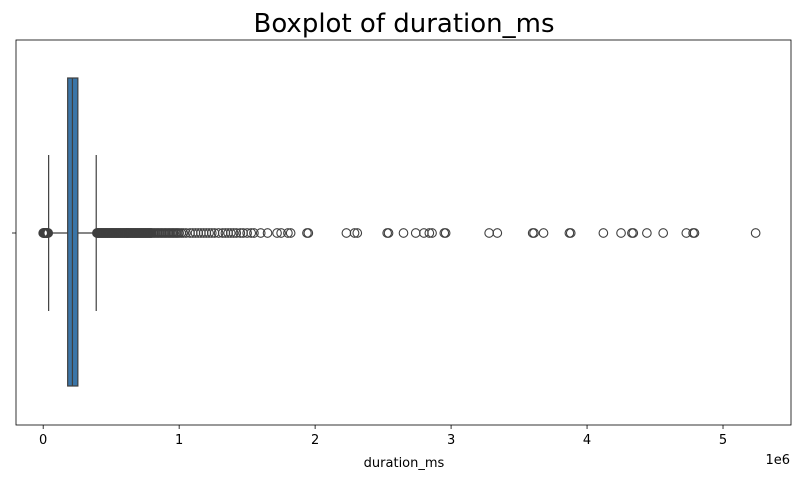 The width and height of the screenshot is (799, 478). I want to click on x-axis-label: duration_ms, so click(404, 463).